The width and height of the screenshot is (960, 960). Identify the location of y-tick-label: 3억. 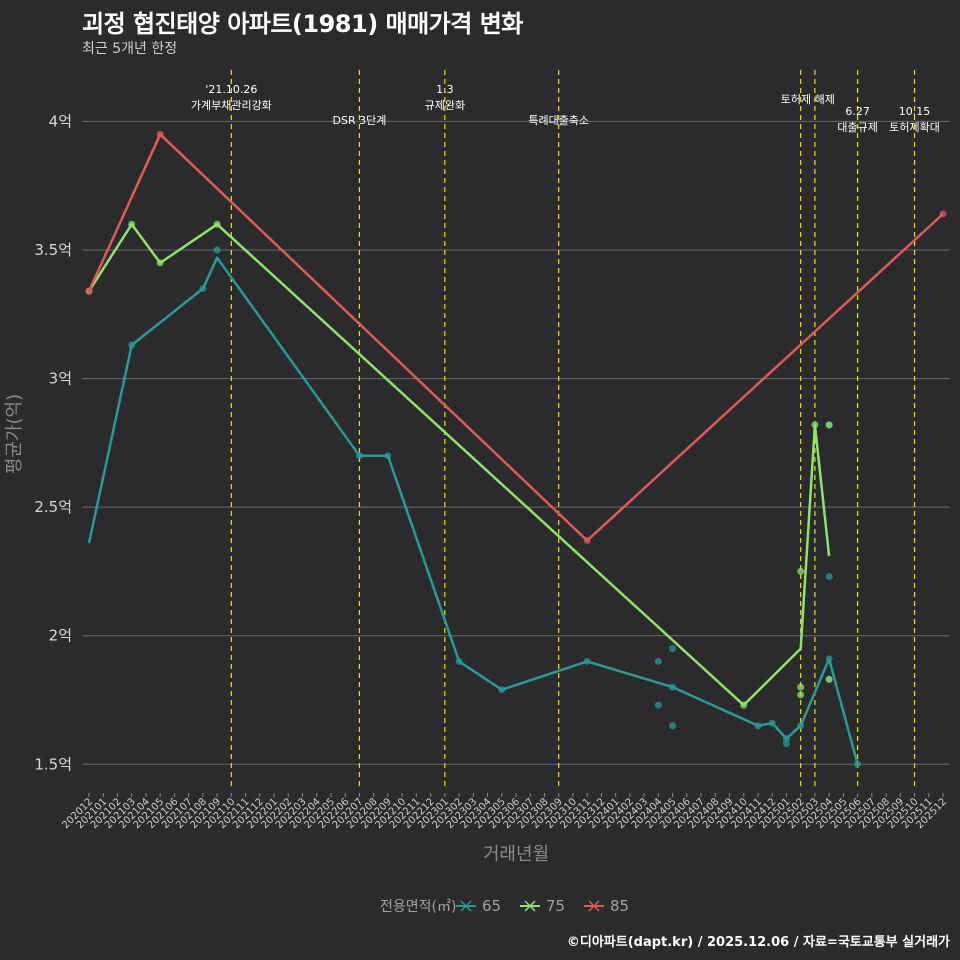
(60, 379).